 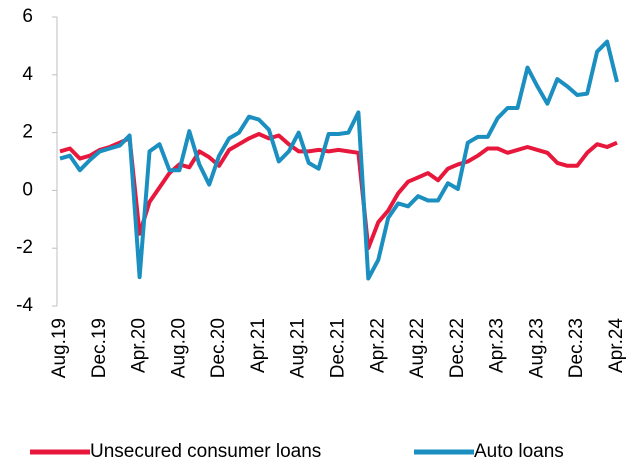 What do you see at coordinates (497, 345) in the screenshot?
I see `x-tick-label: Apr.23` at bounding box center [497, 345].